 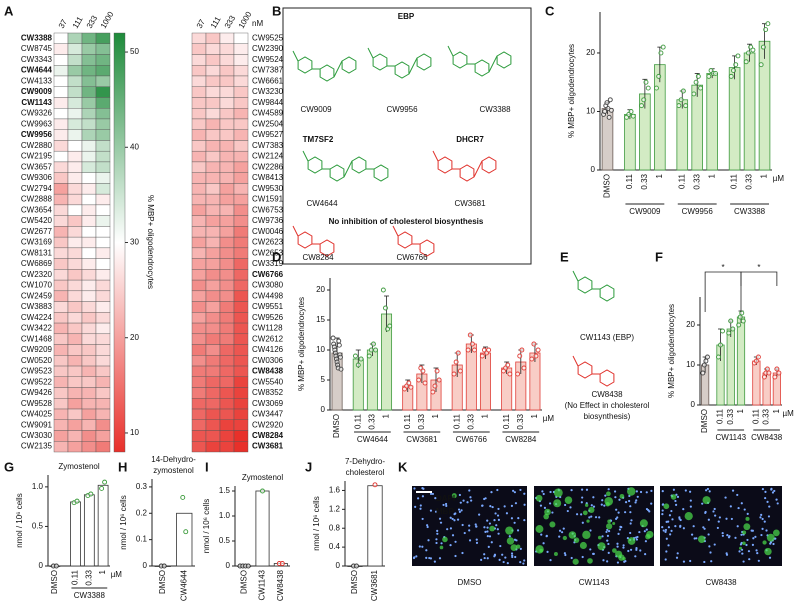 What do you see at coordinates (37, 381) in the screenshot?
I see `row-label: CW9522` at bounding box center [37, 381].